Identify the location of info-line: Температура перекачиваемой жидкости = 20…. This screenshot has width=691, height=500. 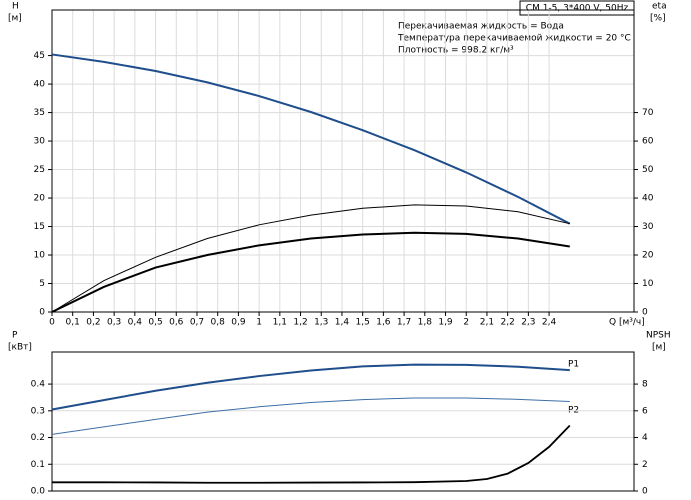
(514, 39).